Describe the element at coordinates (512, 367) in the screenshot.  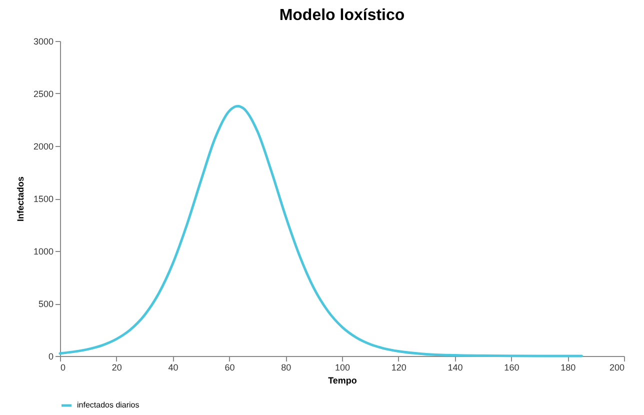
I see `x-tick-label: 160` at that location.